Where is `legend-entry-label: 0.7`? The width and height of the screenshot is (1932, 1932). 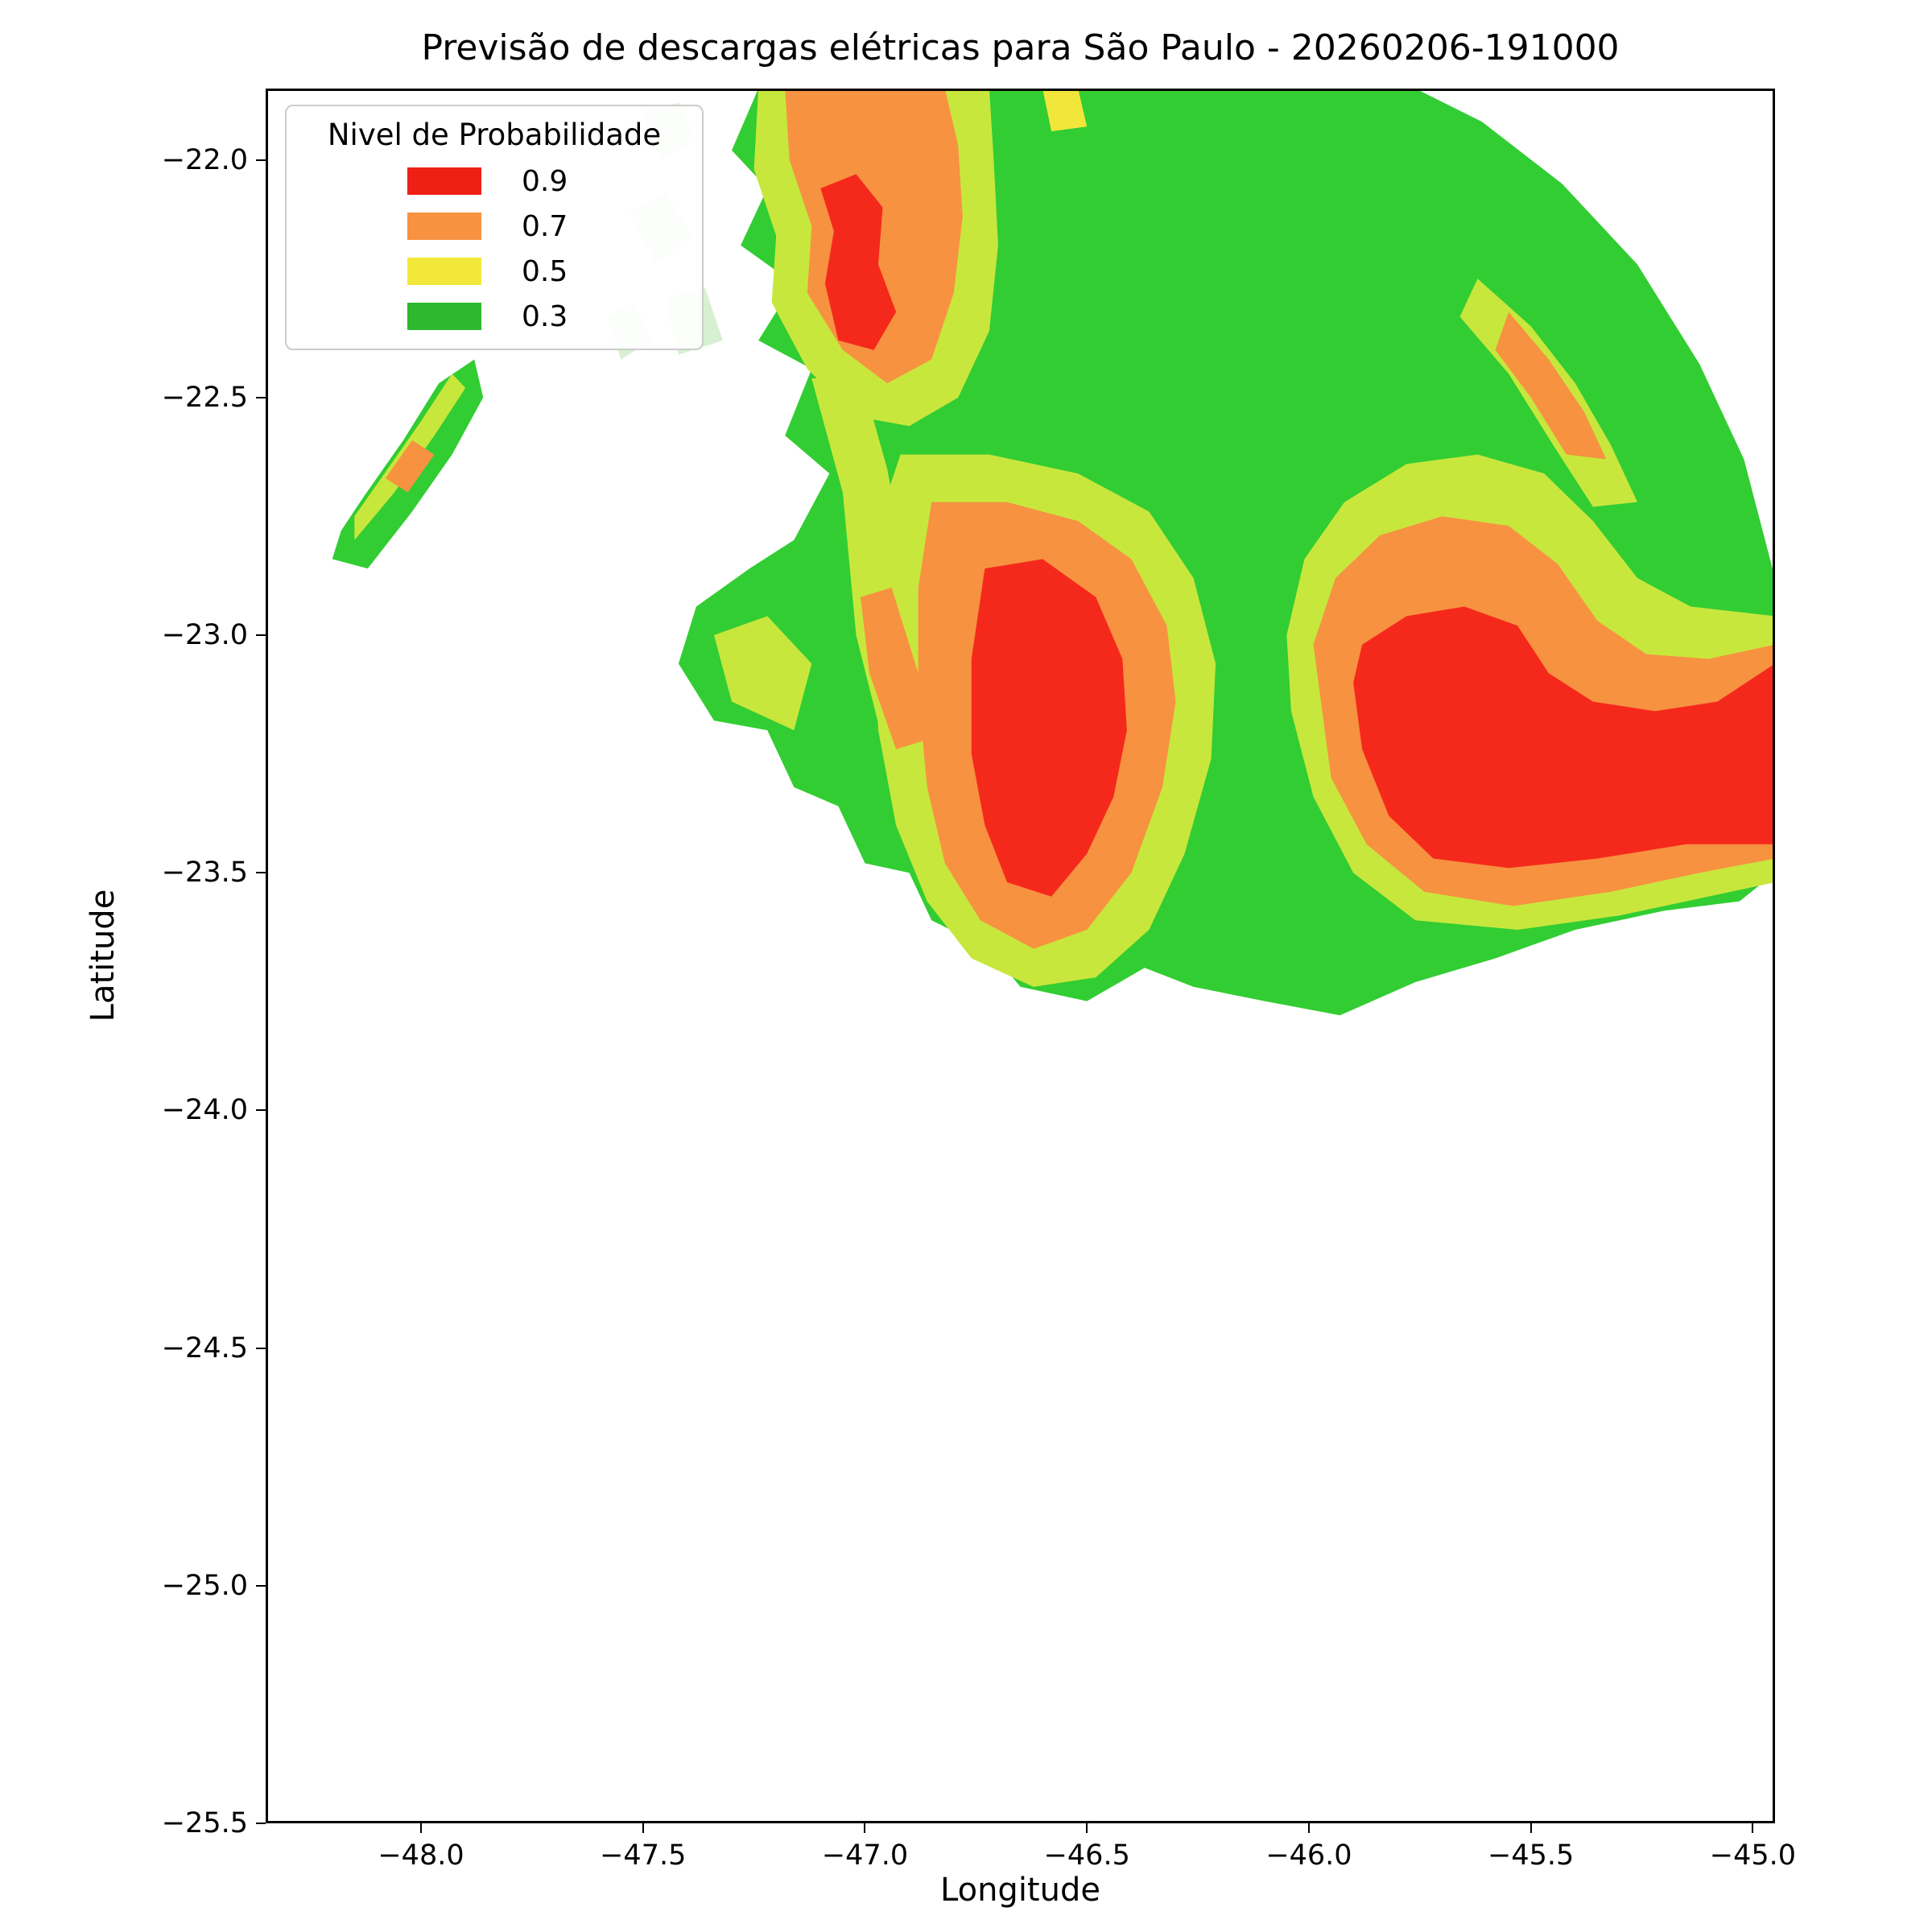
legend-entry-label: 0.7 is located at coordinates (545, 226).